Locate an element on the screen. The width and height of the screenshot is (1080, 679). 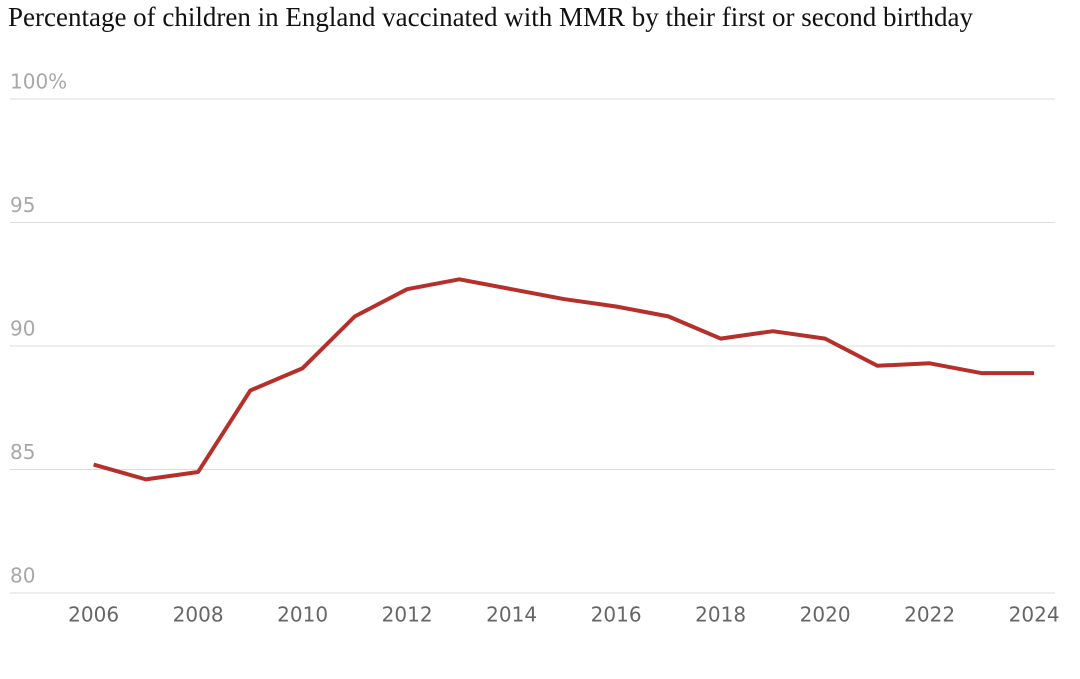
x-tick-label: 2012 is located at coordinates (407, 615).